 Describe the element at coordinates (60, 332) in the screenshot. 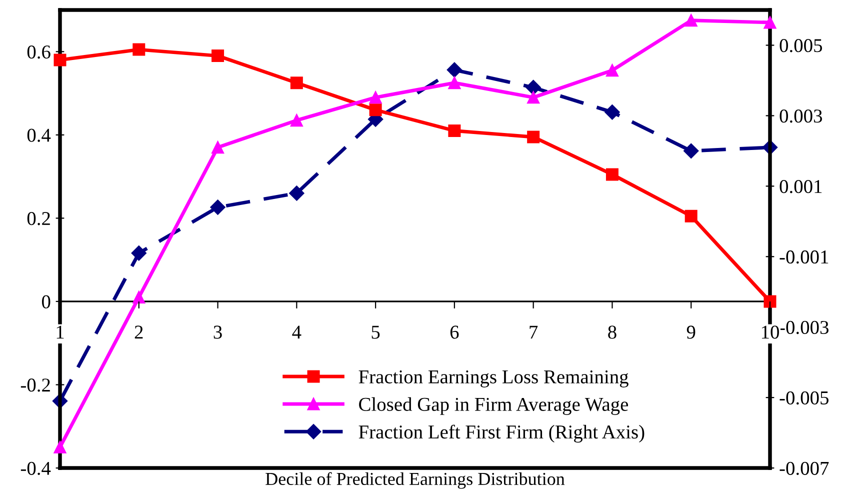

I see `x-tick-label: 1` at that location.